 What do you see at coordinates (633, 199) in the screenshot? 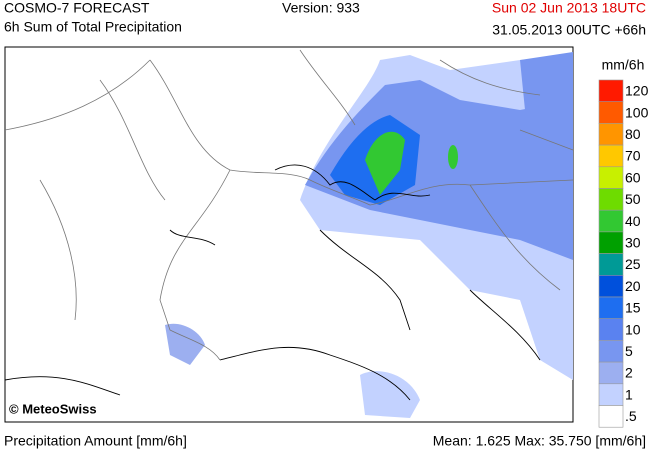
I see `legend-label: 50` at bounding box center [633, 199].